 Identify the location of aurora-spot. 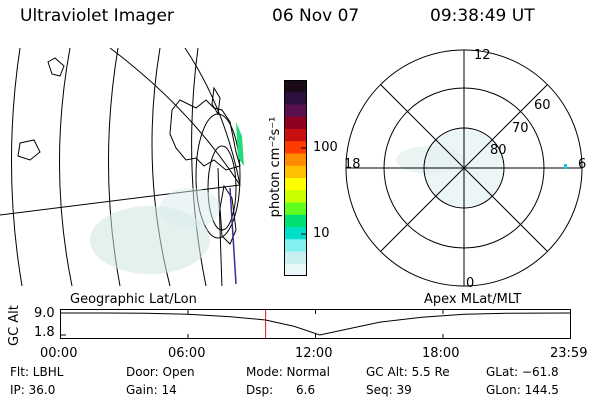
(565, 166).